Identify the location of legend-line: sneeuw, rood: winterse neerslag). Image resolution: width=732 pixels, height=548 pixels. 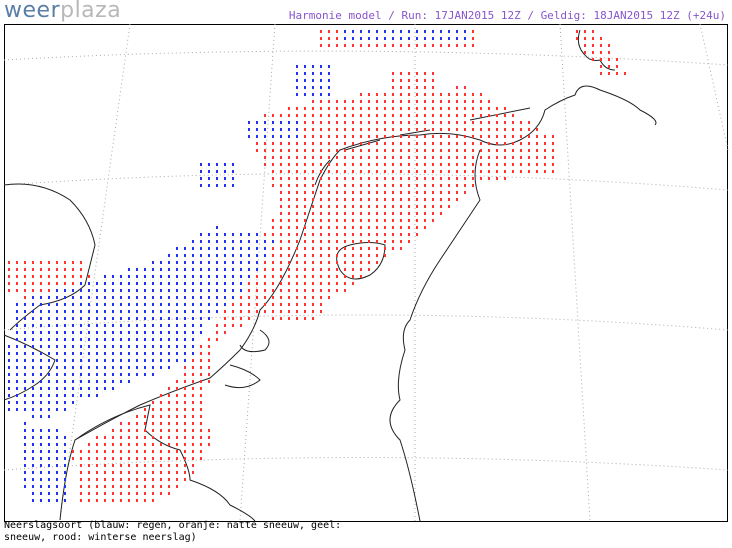
(100, 537).